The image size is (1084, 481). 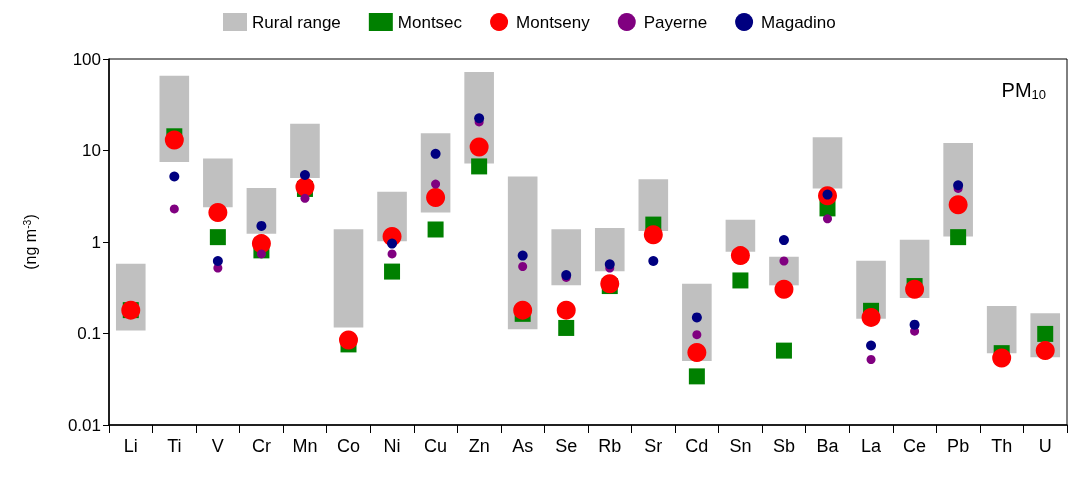 I want to click on x-tick-label: Pb, so click(x=958, y=446).